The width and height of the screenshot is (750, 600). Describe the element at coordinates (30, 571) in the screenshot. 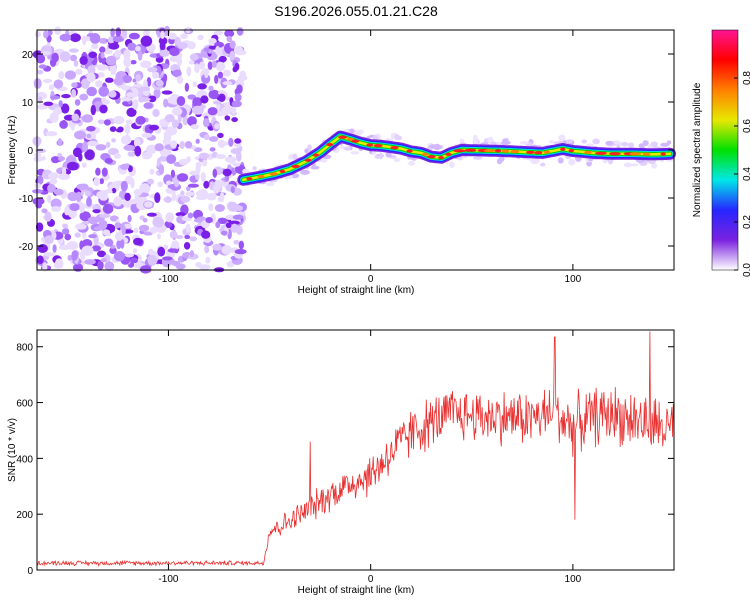

I see `y-tick-label: 0` at that location.